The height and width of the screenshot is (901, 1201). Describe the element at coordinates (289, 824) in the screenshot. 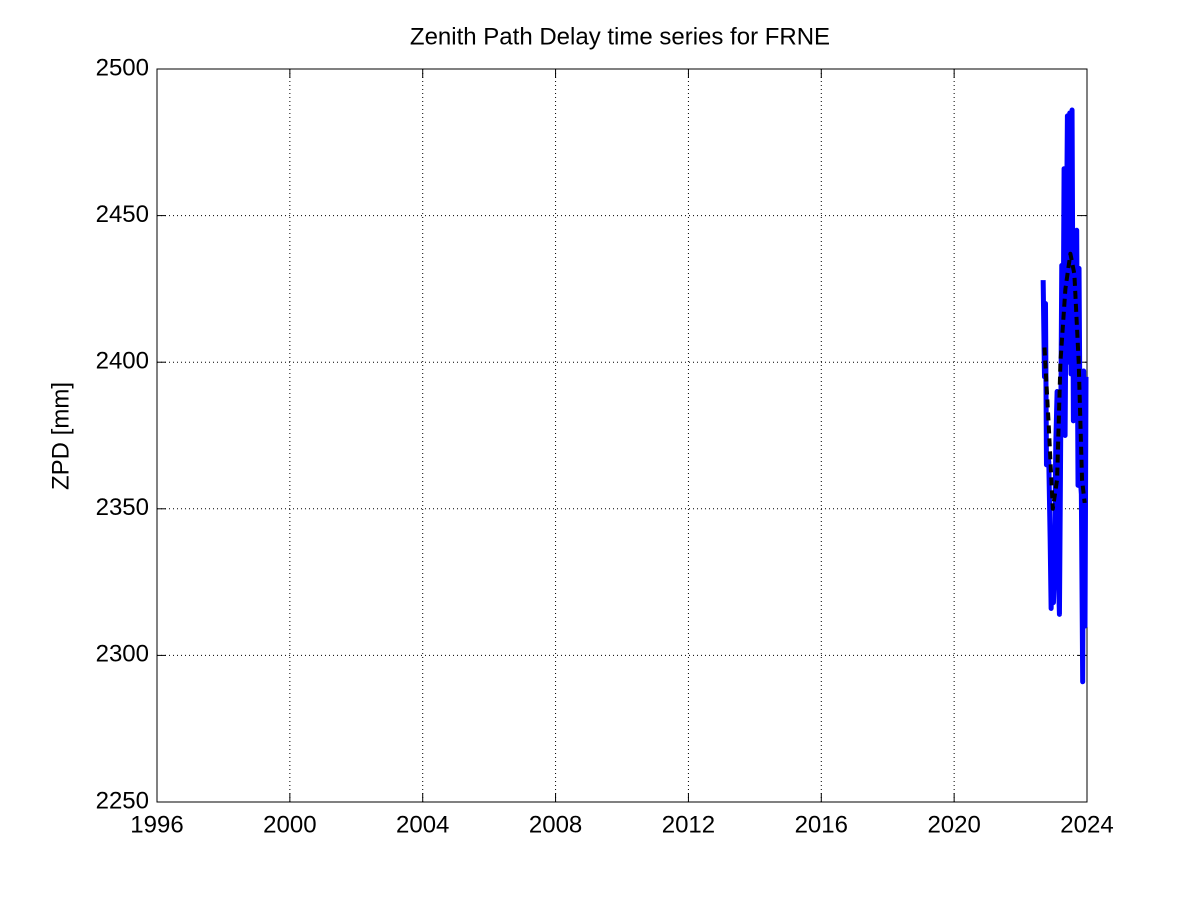

I see `x-tick-label: 2000` at that location.